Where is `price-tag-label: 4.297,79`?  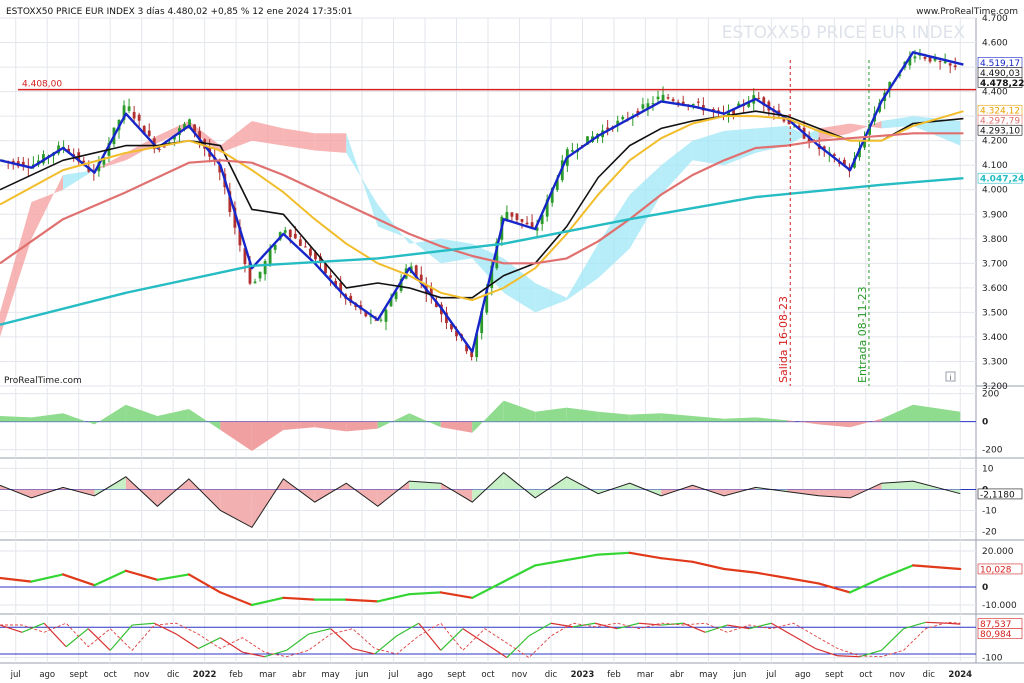 price-tag-label: 4.297,79 is located at coordinates (1000, 122).